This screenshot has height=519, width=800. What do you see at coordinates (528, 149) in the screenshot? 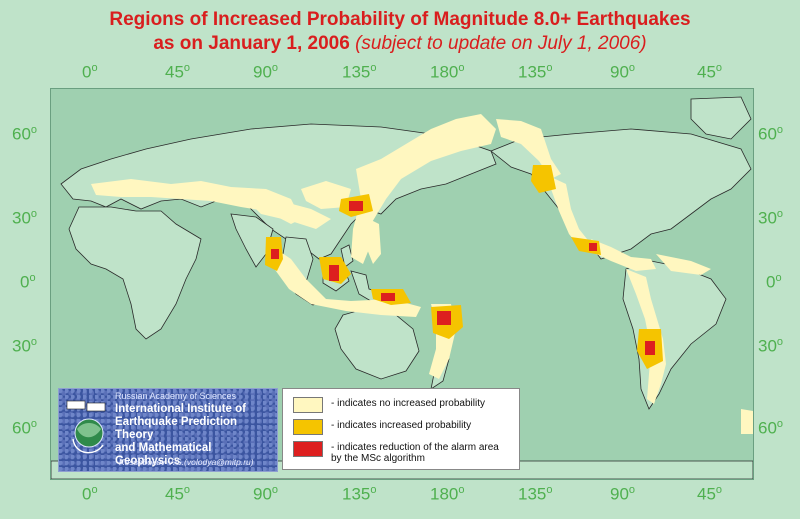
I see `zone-aleutians-alaska` at bounding box center [528, 149].